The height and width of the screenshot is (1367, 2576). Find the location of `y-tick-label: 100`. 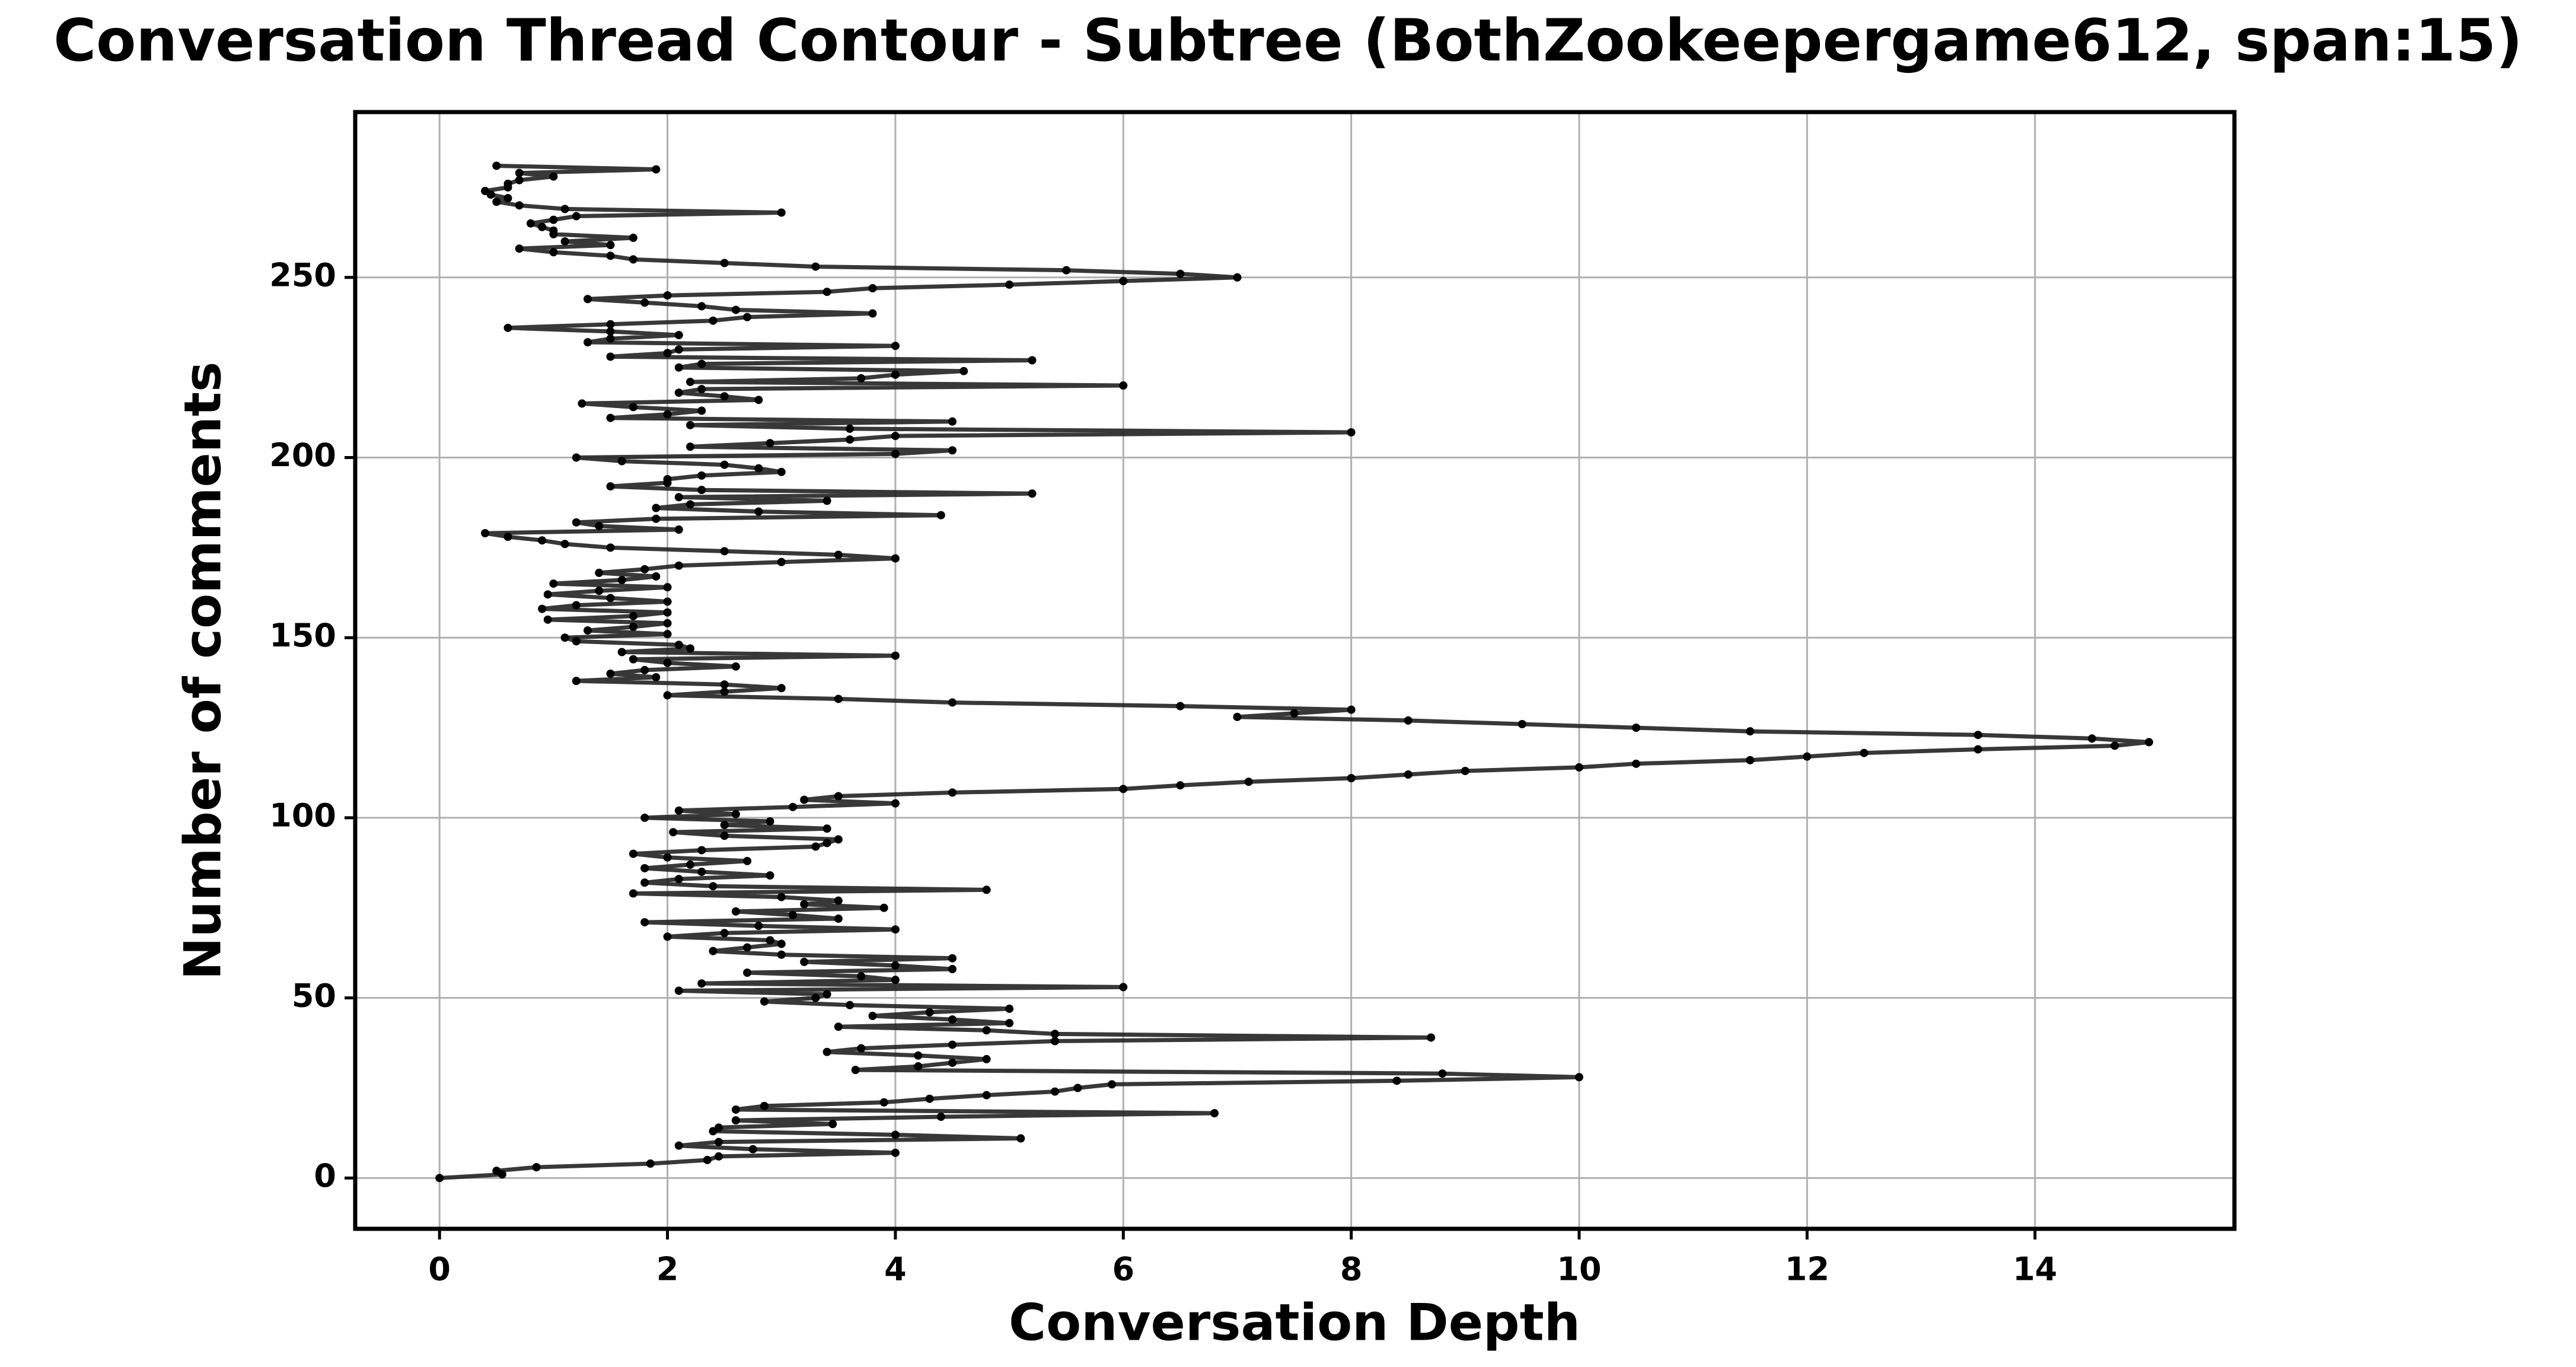

y-tick-label: 100 is located at coordinates (302, 815).